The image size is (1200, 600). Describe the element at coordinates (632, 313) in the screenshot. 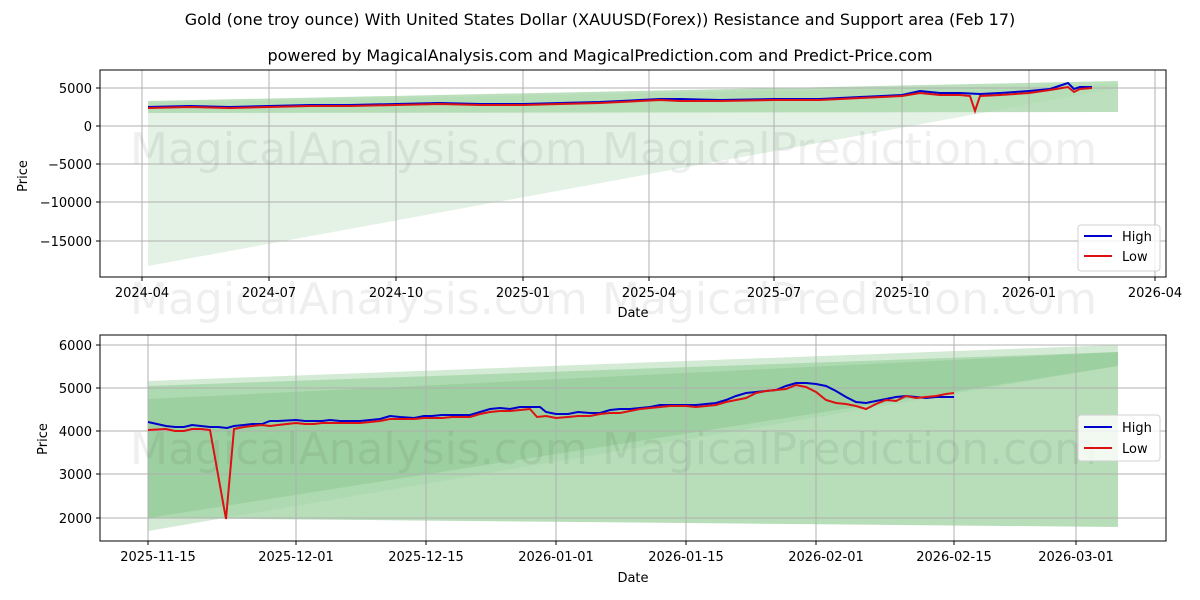

I see `top-x-axis-label: Date` at that location.